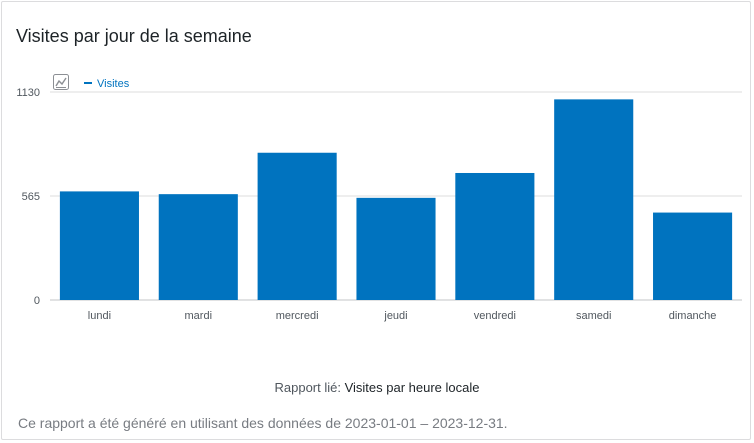  What do you see at coordinates (198, 247) in the screenshot?
I see `bar-mardi` at bounding box center [198, 247].